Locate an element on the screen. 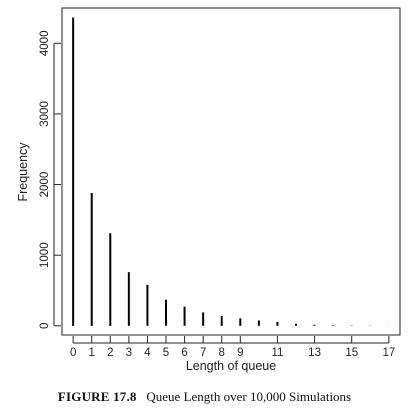  x-tick-label-8: 8 is located at coordinates (222, 353).